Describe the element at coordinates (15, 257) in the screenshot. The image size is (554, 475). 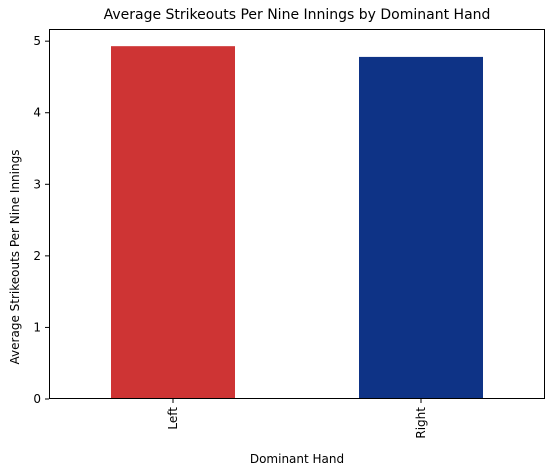
I see `y-axis-label: Average Strikeouts Per Nine Innings` at that location.